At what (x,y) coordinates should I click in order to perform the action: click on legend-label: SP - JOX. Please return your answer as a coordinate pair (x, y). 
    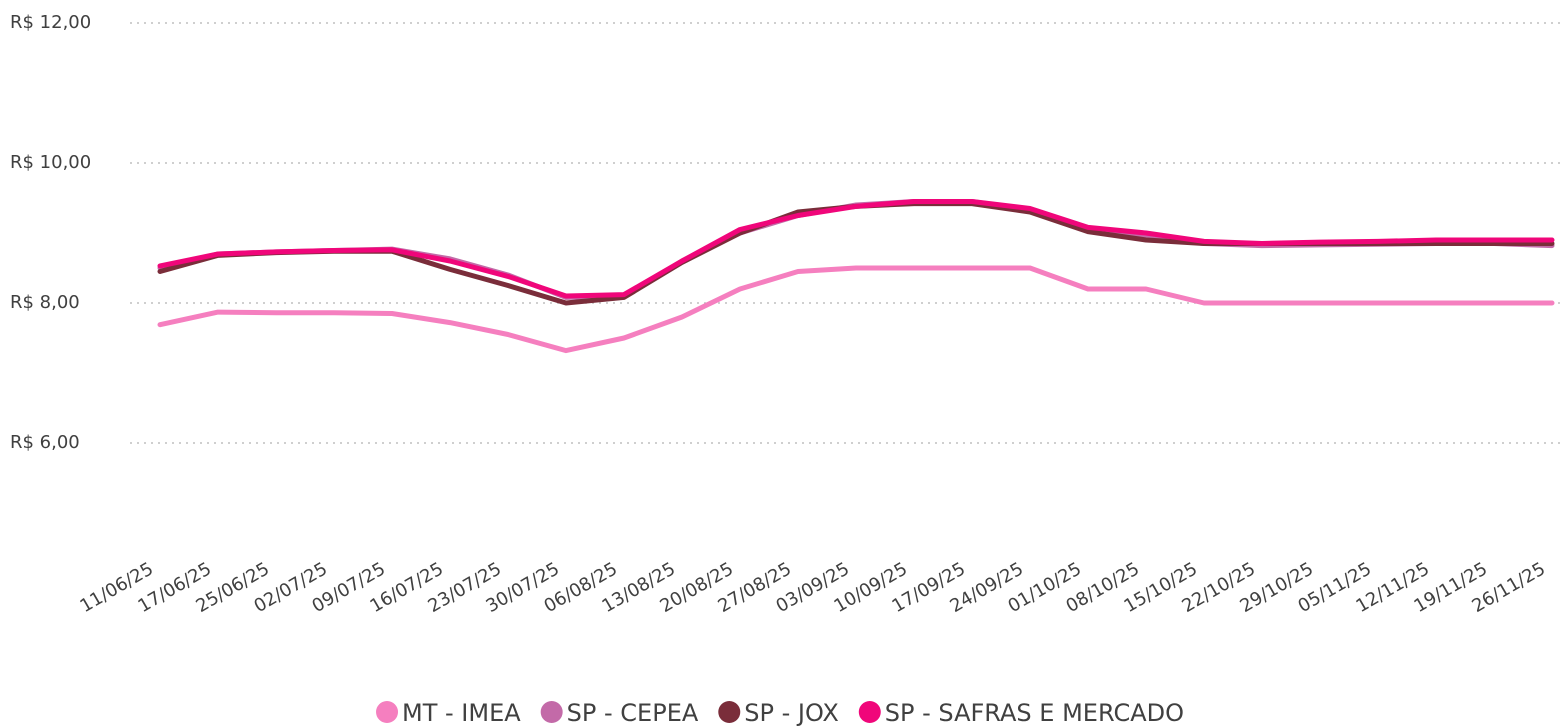
    Looking at the image, I should click on (791, 713).